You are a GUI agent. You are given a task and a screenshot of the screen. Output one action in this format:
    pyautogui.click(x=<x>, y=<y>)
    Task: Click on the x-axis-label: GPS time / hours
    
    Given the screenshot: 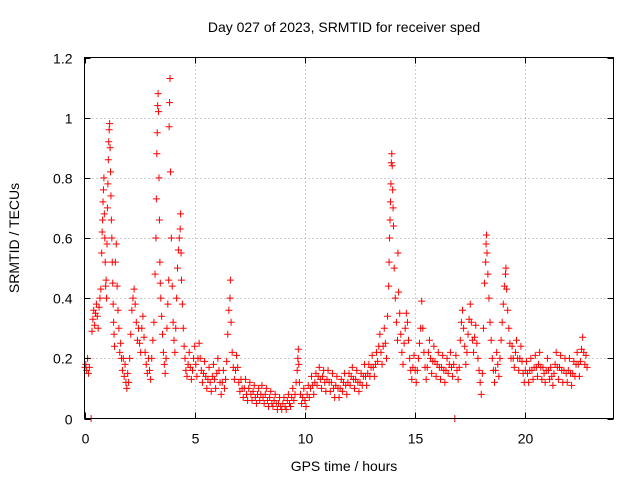 What is the action you would take?
    pyautogui.click(x=344, y=466)
    